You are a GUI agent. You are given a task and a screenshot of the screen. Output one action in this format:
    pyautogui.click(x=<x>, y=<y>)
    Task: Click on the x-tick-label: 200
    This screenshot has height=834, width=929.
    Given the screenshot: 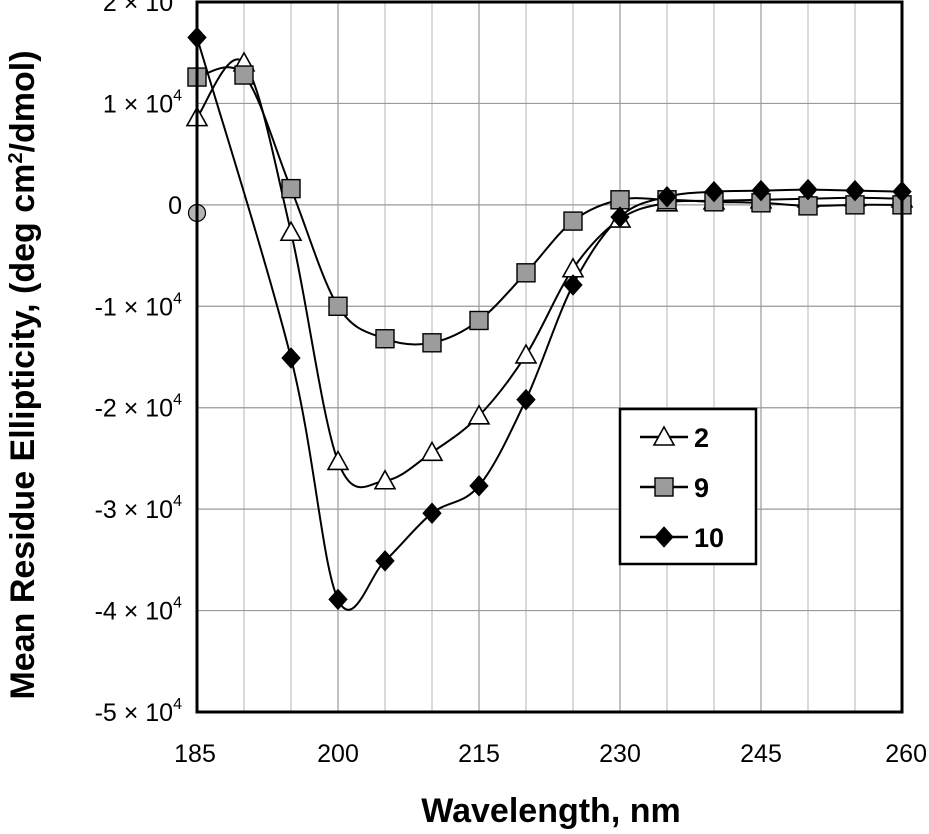 What is the action you would take?
    pyautogui.click(x=338, y=754)
    